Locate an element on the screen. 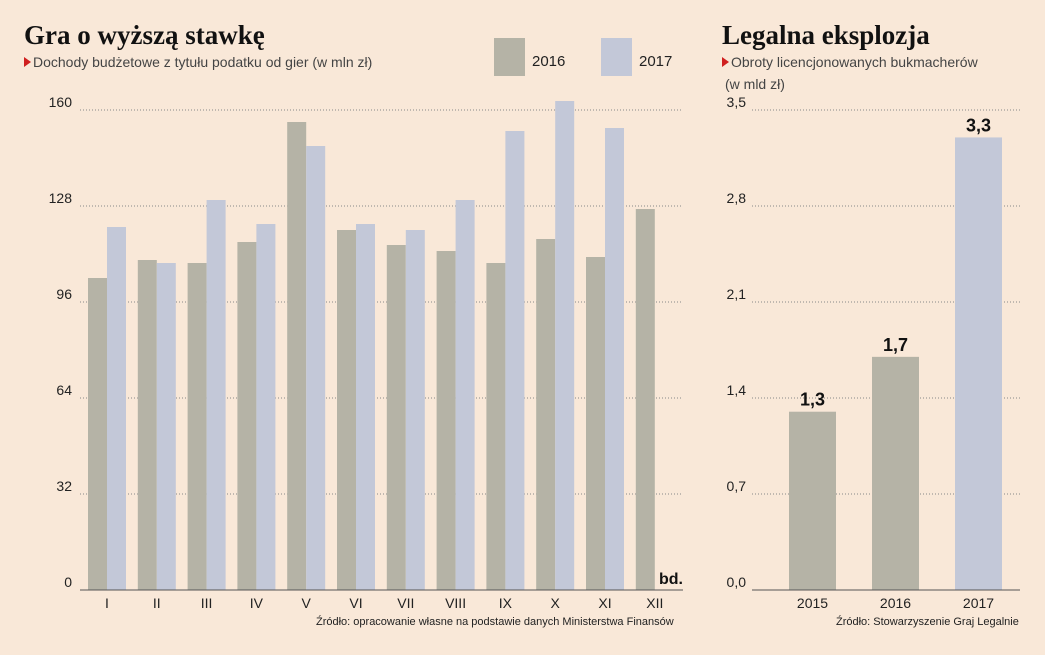 This screenshot has height=655, width=1045. left-x-tick-label: VIII is located at coordinates (455, 603).